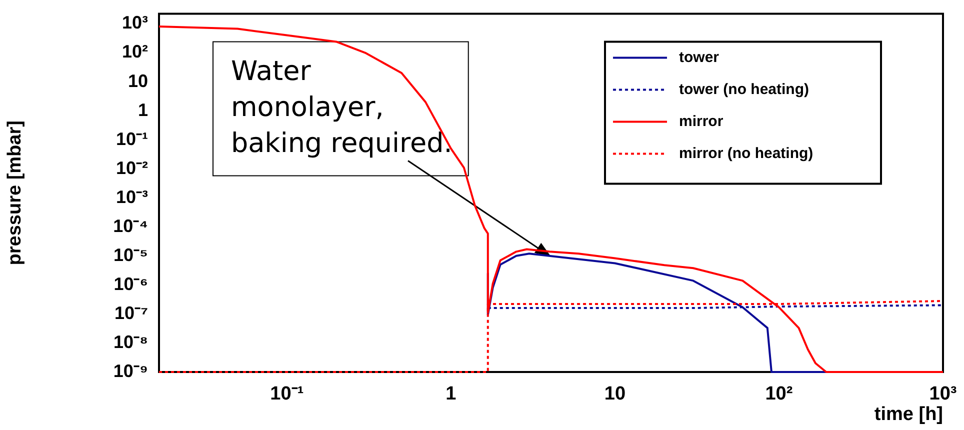 The width and height of the screenshot is (964, 430). What do you see at coordinates (131, 254) in the screenshot?
I see `y-tick-label: 10⁻⁵` at bounding box center [131, 254].